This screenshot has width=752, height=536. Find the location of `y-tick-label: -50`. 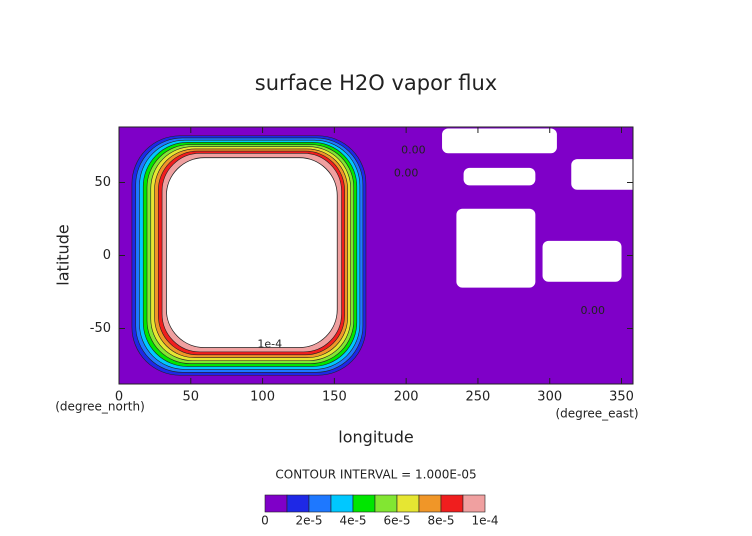

y-tick-label: -50 is located at coordinates (100, 328).